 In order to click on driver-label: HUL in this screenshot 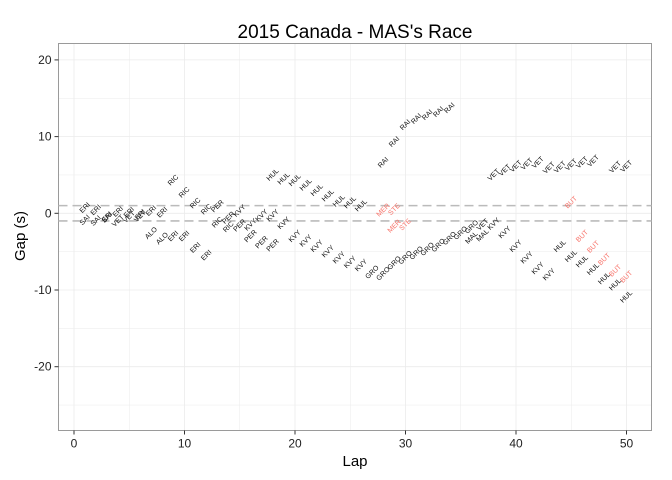, I will do `click(582, 261)`.